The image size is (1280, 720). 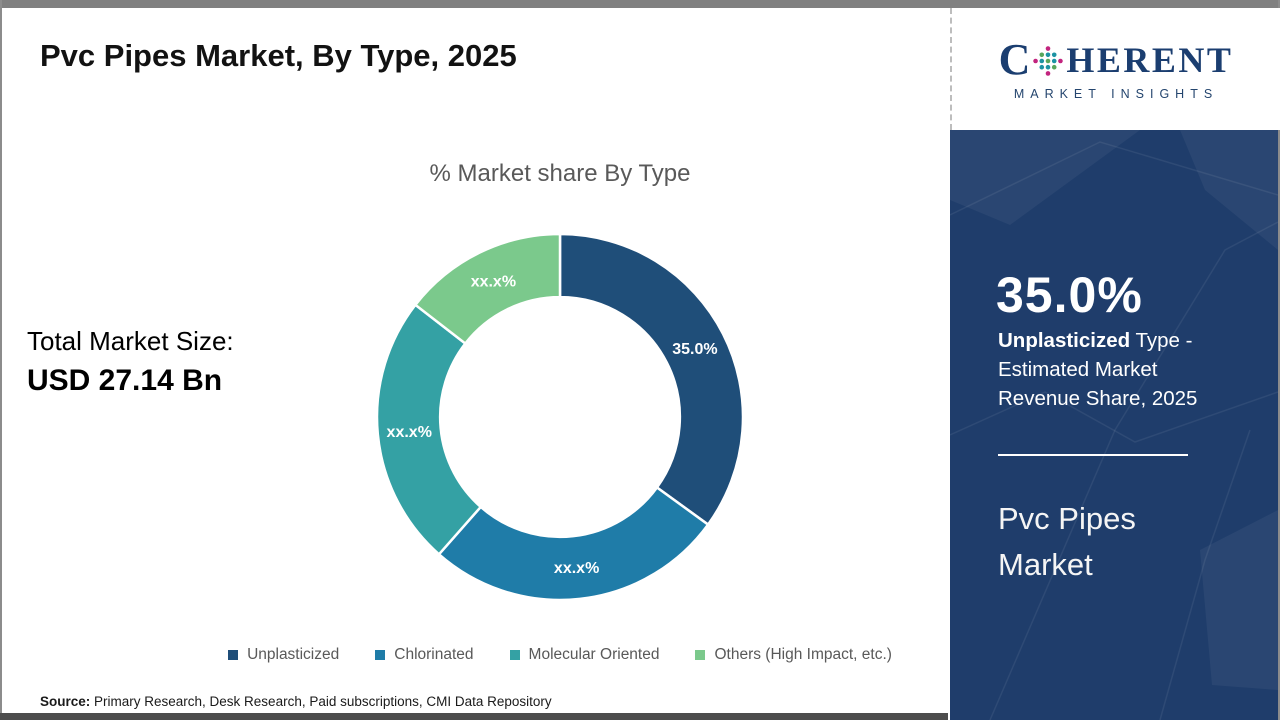 I want to click on legend-label: Chlorinated, so click(x=434, y=654).